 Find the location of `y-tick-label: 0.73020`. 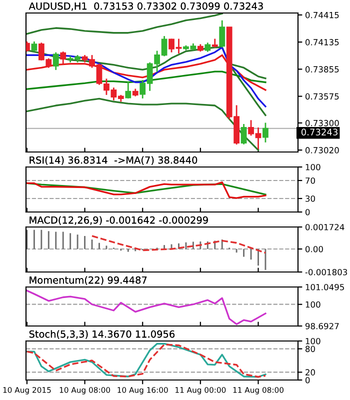

y-tick-label: 0.73020 is located at coordinates (322, 150).